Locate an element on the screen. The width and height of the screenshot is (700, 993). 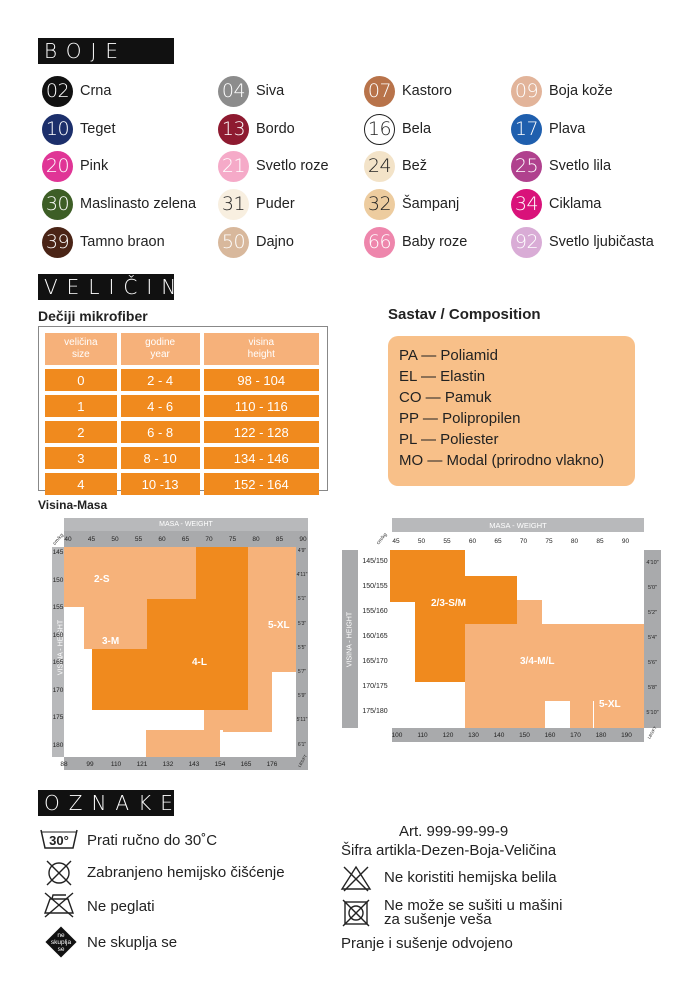
chart1-y-tick: 180 is located at coordinates (58, 745).